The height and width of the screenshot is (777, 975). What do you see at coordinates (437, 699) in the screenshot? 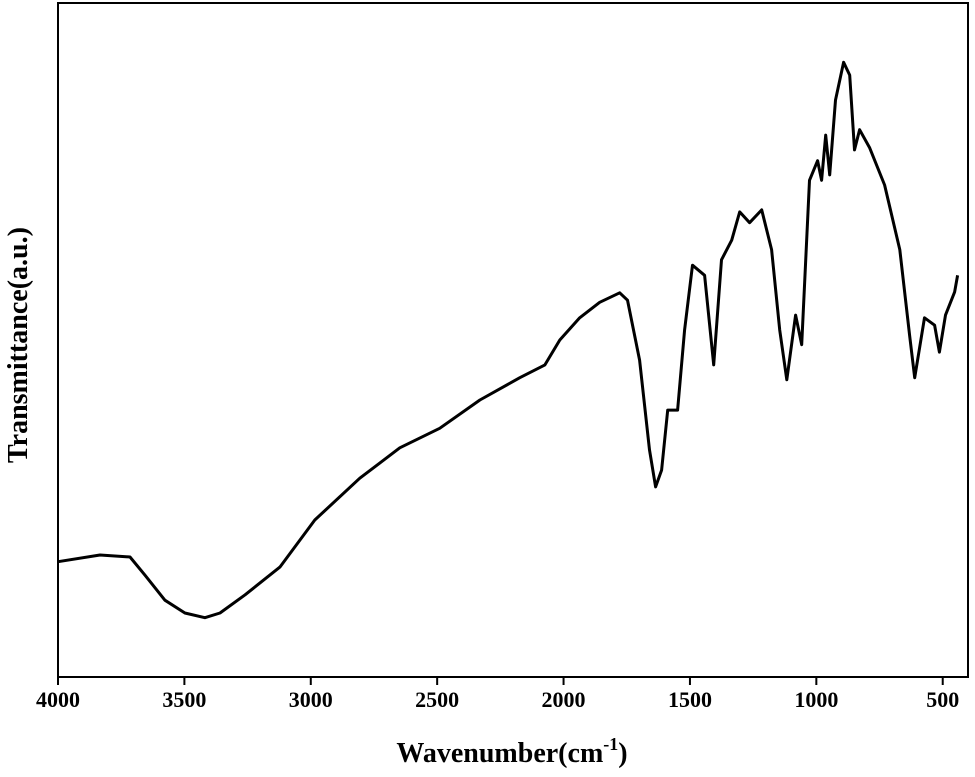
I see `x-tick-label: 2500` at bounding box center [437, 699].